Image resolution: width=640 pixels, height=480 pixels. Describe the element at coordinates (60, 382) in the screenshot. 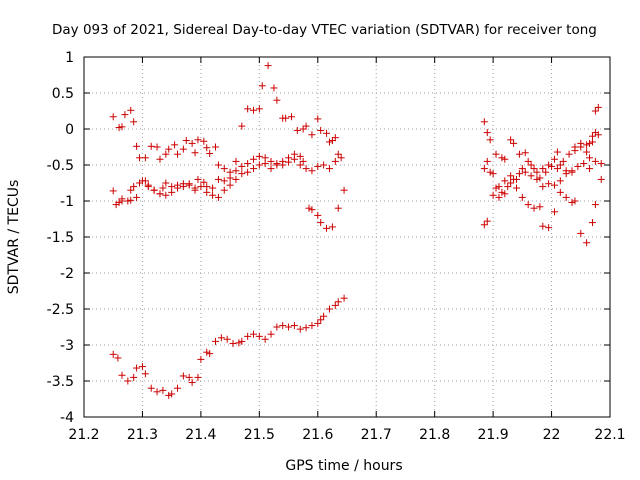

I see `y-tick-label: -3.5` at that location.